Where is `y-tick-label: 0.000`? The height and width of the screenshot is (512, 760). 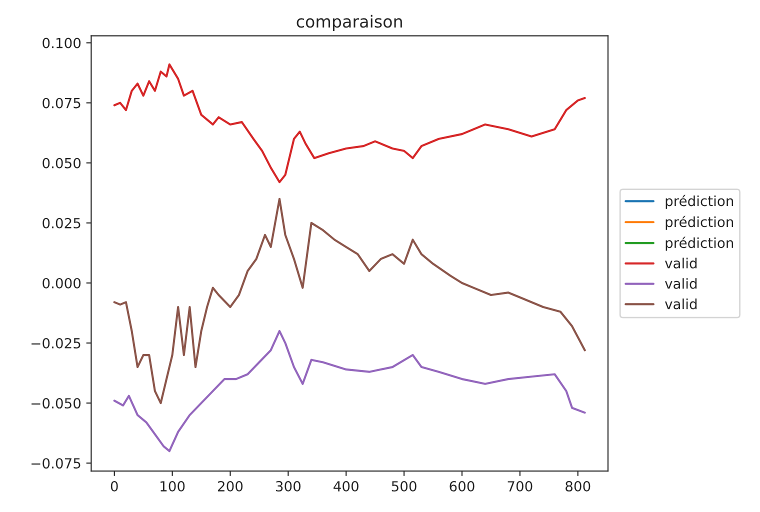 y-tick-label: 0.000 is located at coordinates (61, 283).